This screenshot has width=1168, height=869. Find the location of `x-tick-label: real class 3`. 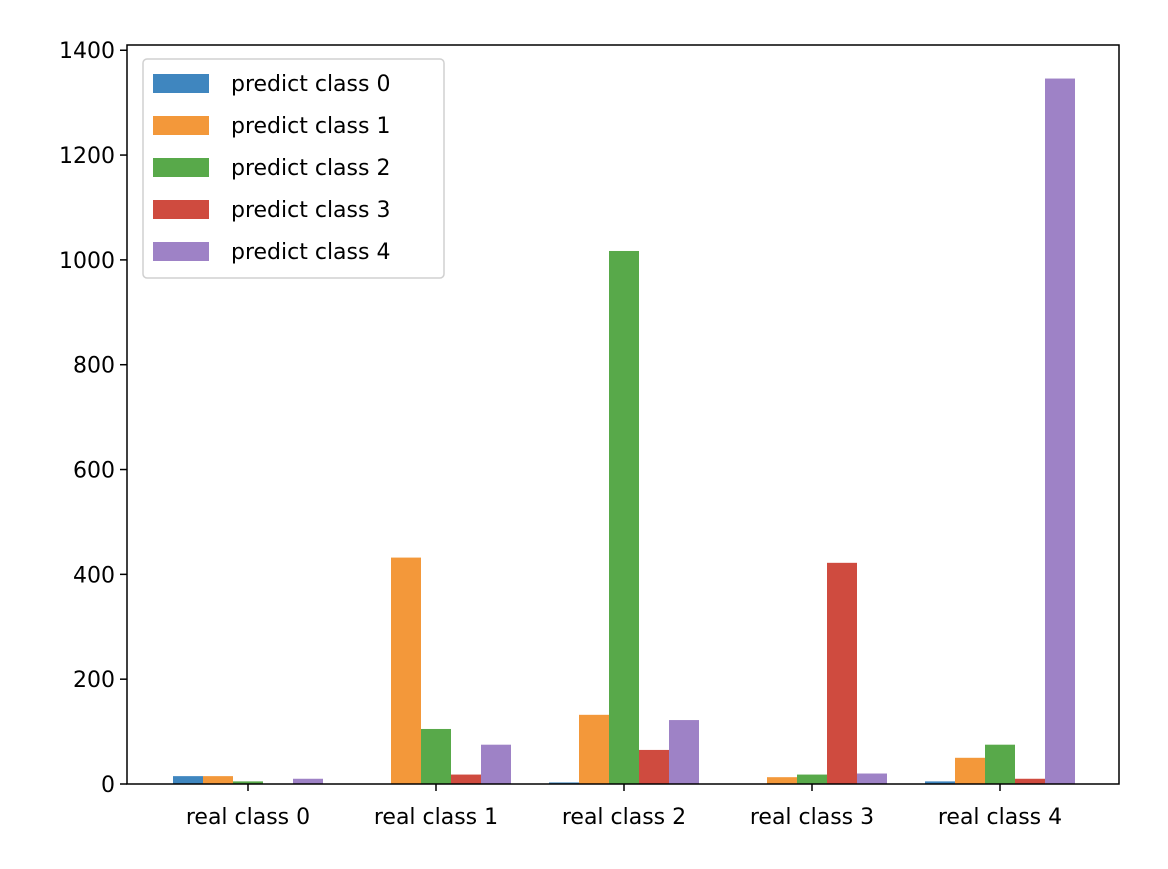

x-tick-label: real class 3 is located at coordinates (812, 817).